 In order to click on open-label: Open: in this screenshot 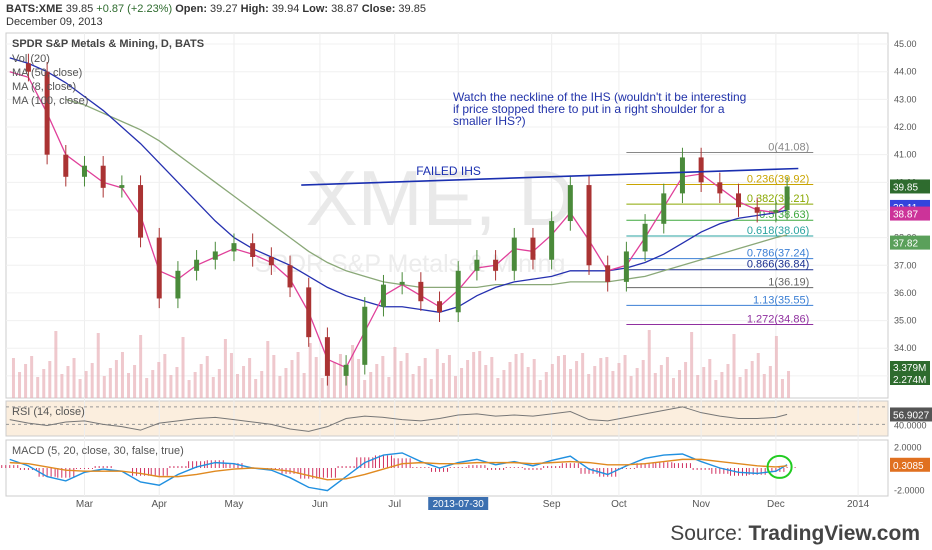, I will do `click(191, 9)`.